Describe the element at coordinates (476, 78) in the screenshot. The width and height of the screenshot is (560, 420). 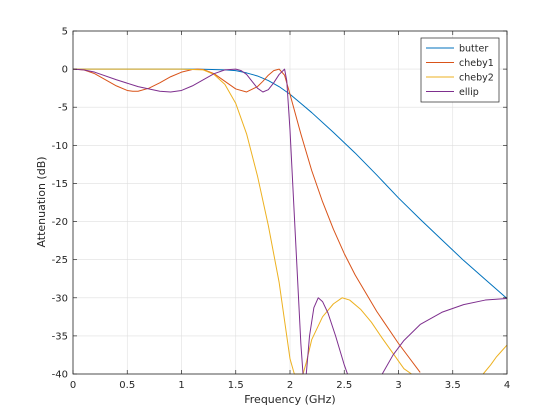
I see `legend-label-cheby2: cheby2` at that location.